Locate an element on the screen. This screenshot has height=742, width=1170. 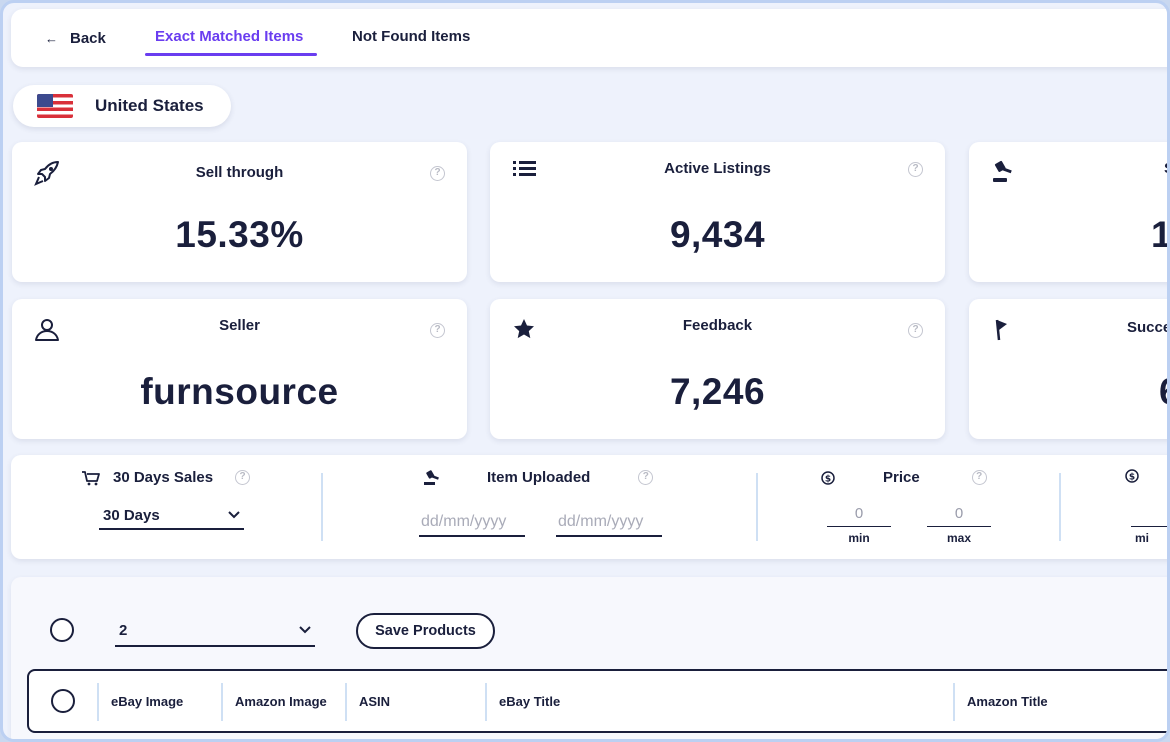
column-asin: ASIN is located at coordinates (375, 701).